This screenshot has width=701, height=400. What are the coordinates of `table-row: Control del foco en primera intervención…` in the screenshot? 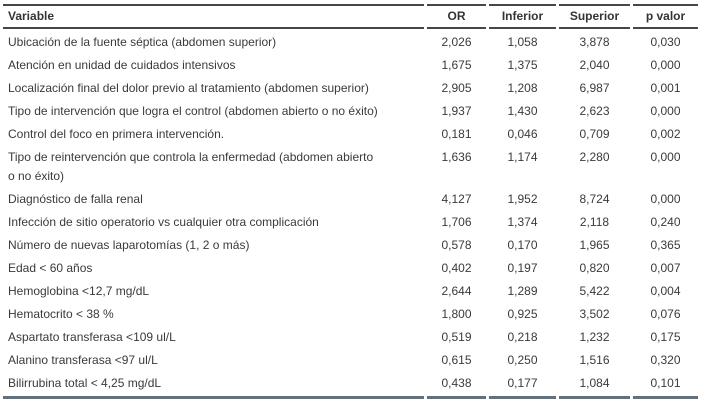 It's located at (350, 132).